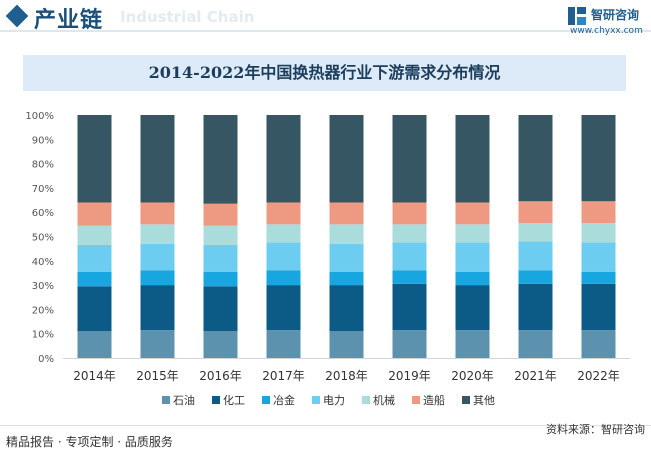  What do you see at coordinates (325, 425) in the screenshot?
I see `footer-divider` at bounding box center [325, 425].